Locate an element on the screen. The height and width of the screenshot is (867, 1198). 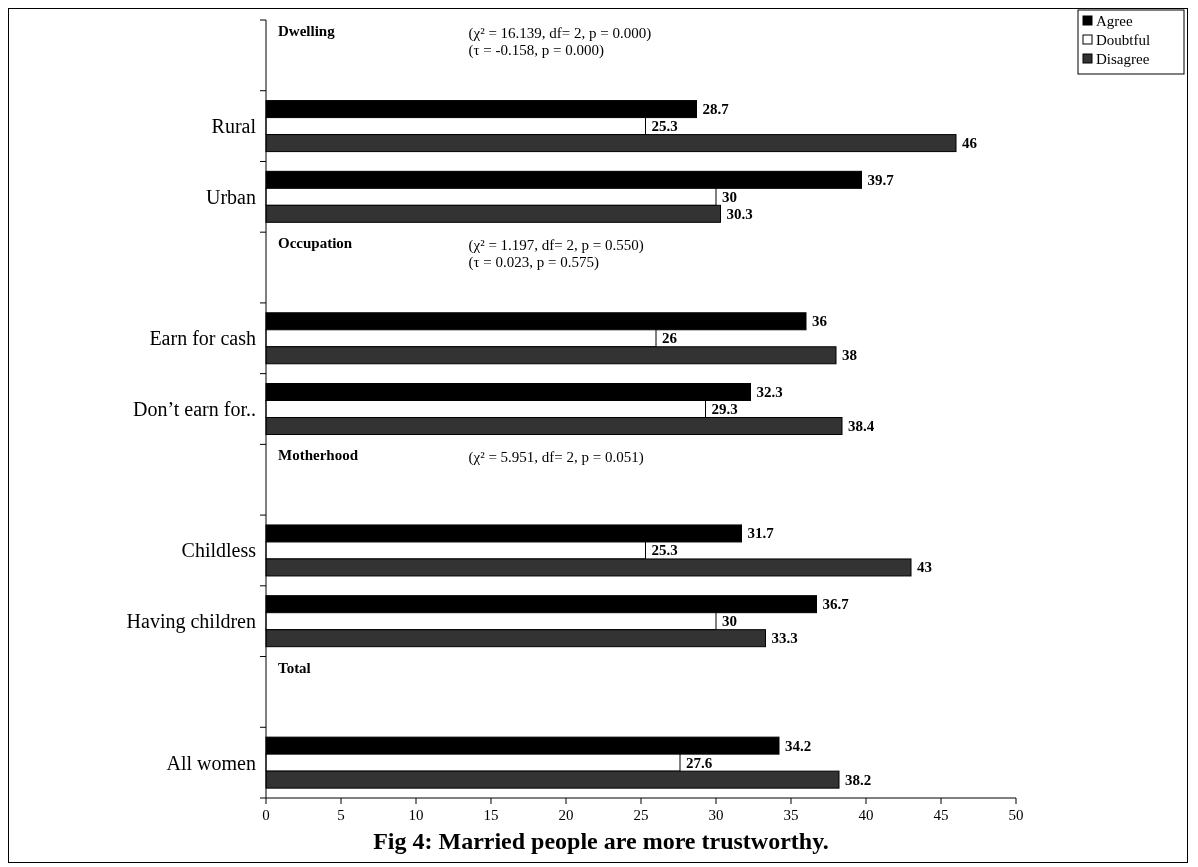
data-label: 34.2 is located at coordinates (798, 745).